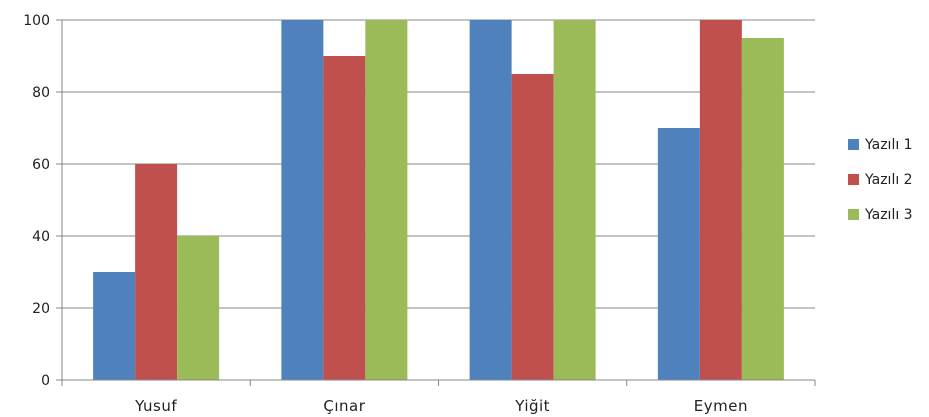  I want to click on y-tick-label: 100, so click(36, 21).